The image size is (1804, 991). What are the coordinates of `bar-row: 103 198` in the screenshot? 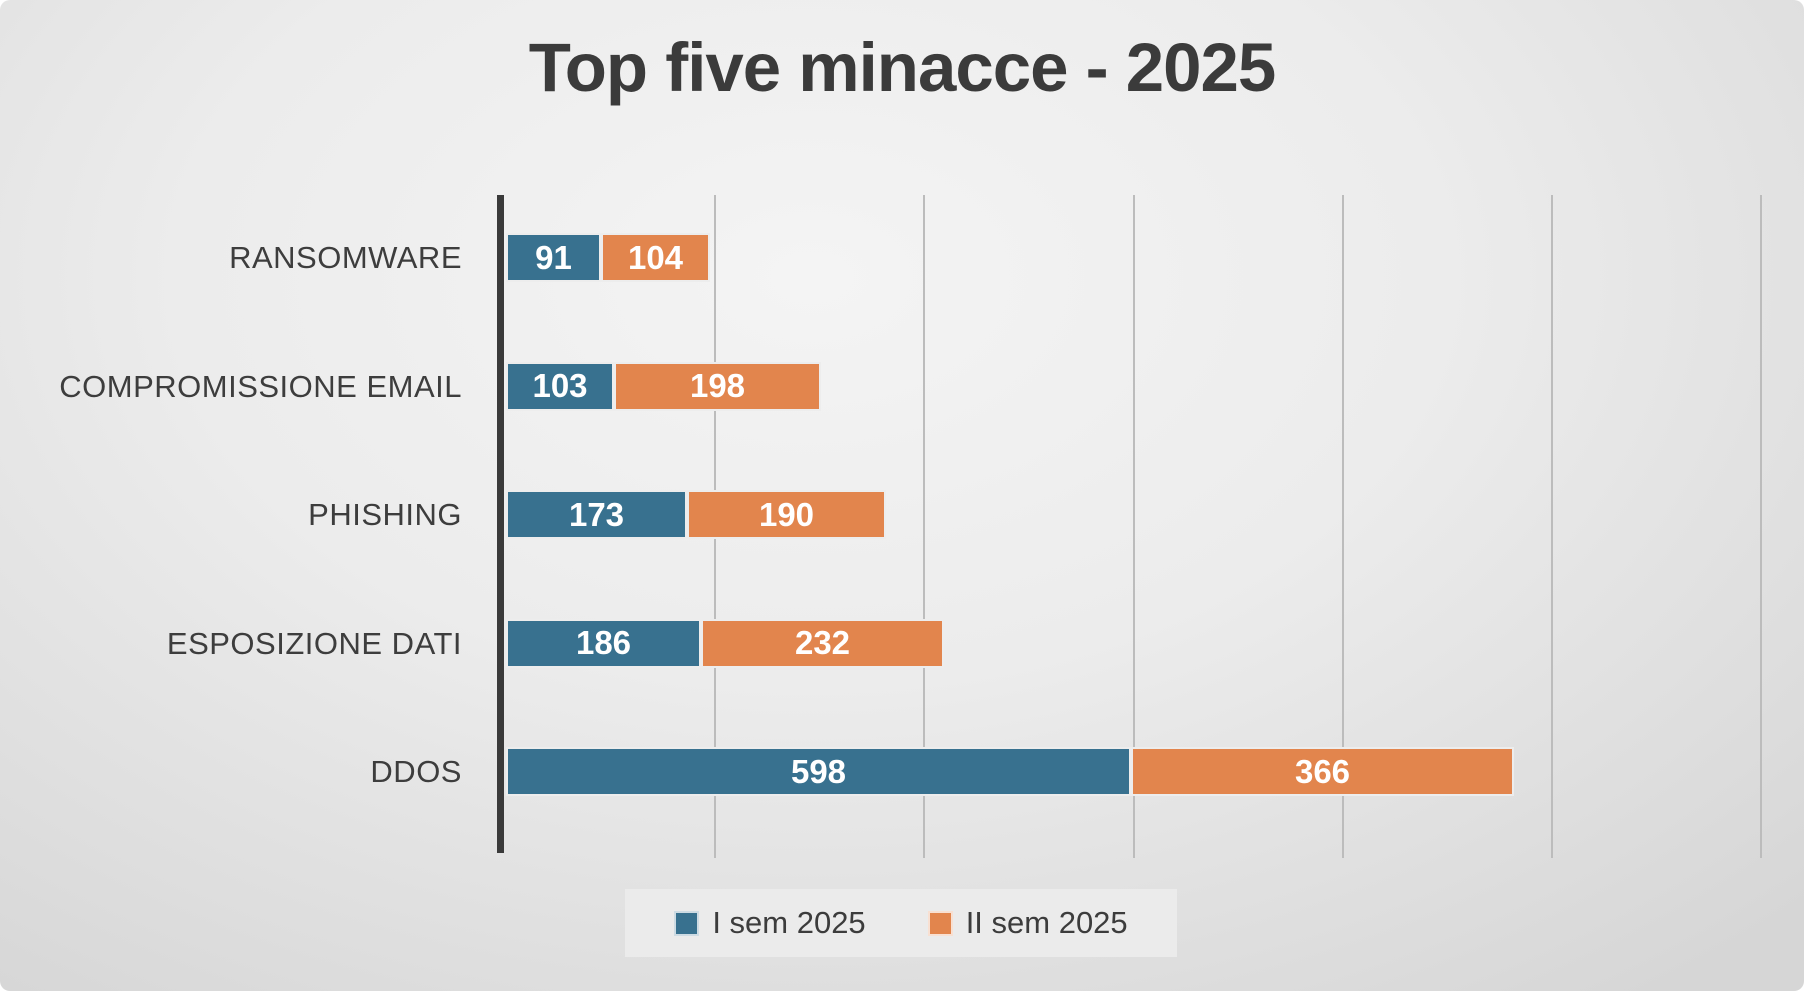 It's located at (663, 386).